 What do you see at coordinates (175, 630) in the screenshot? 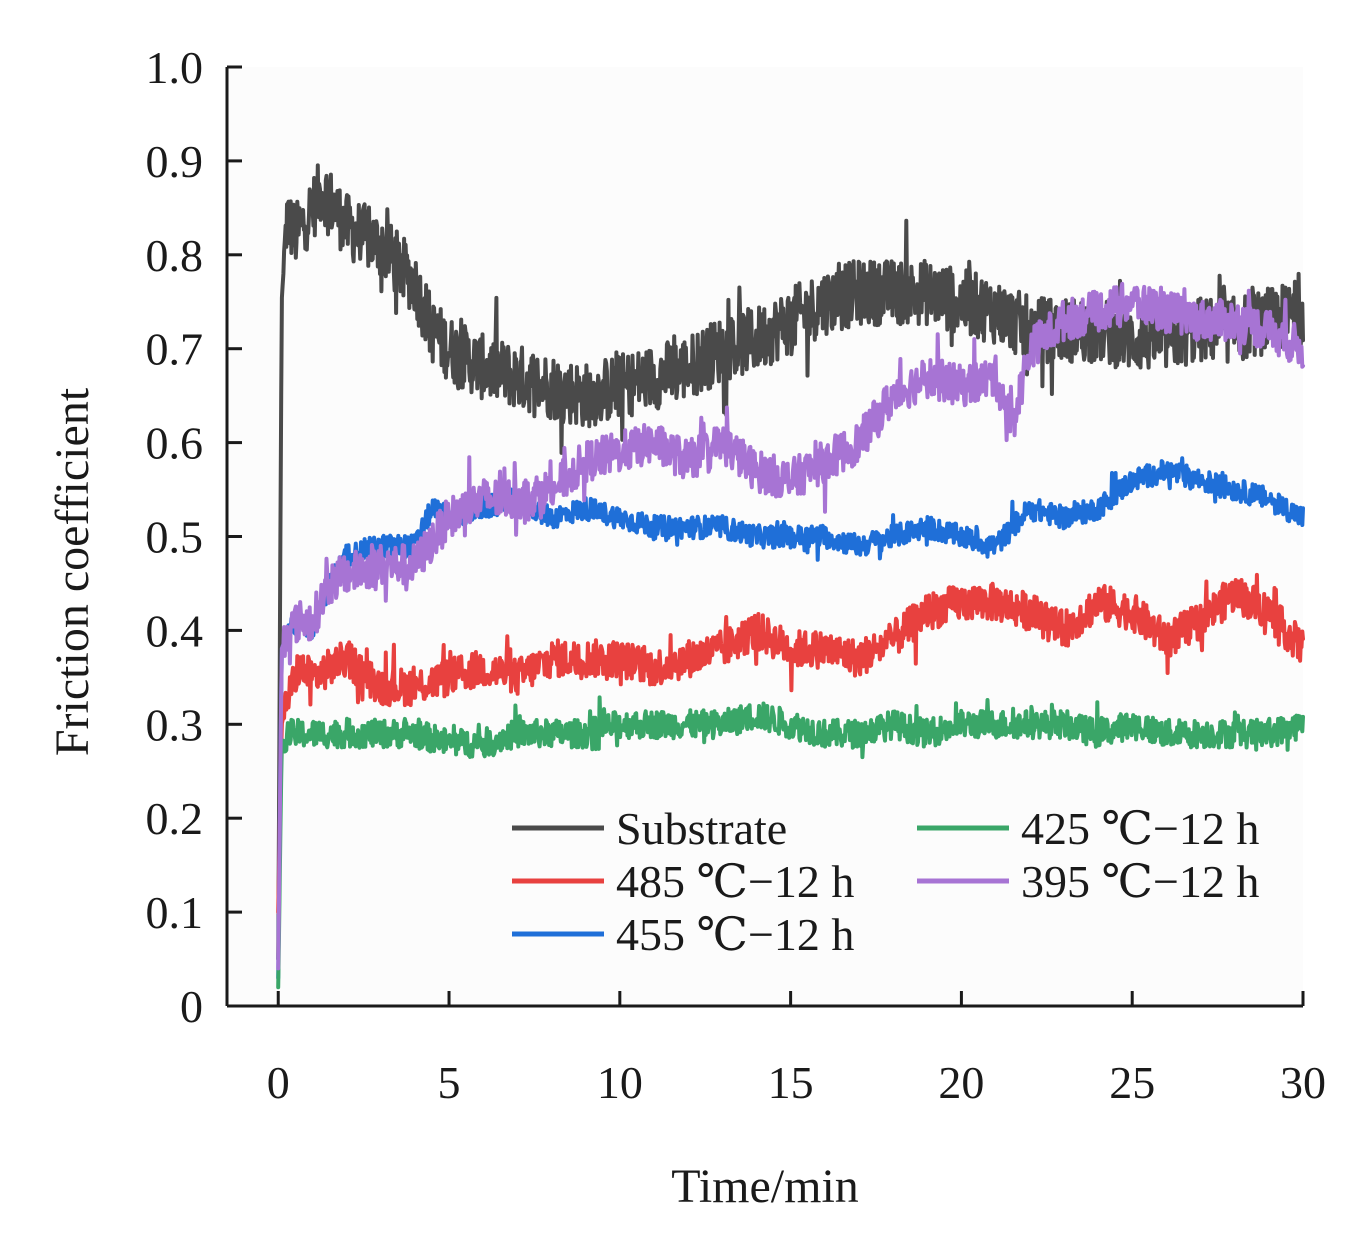
I see `y-tick-label: 0.4` at bounding box center [175, 630].